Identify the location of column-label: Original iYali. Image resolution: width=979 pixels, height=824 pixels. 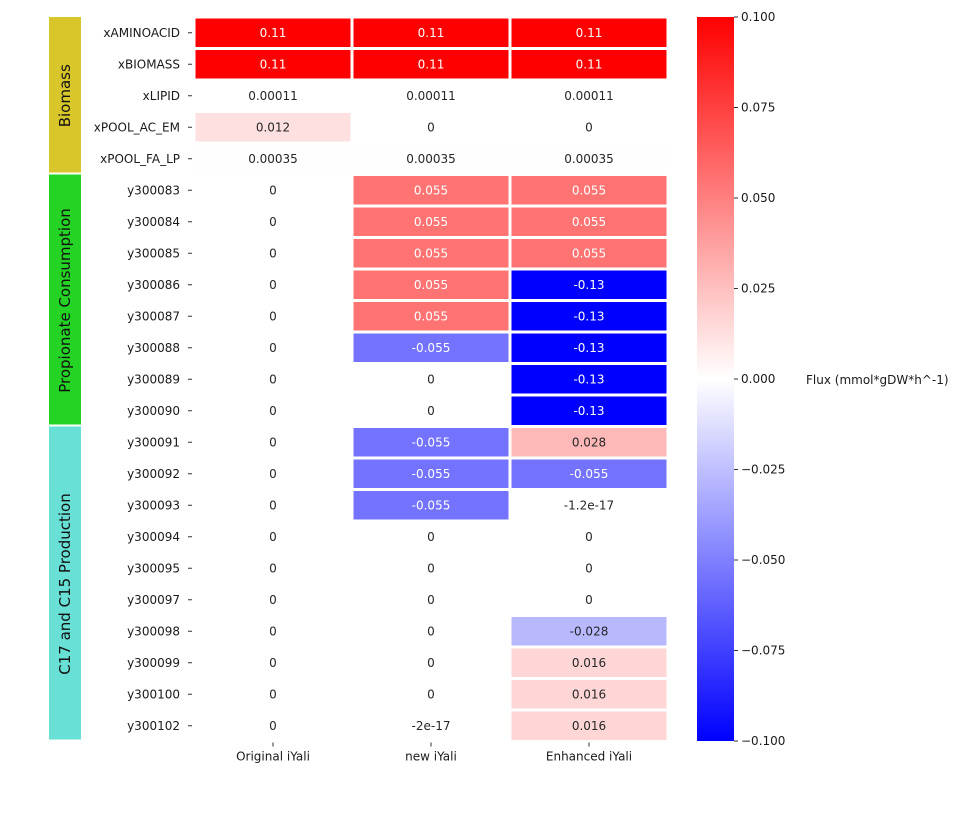
(273, 757).